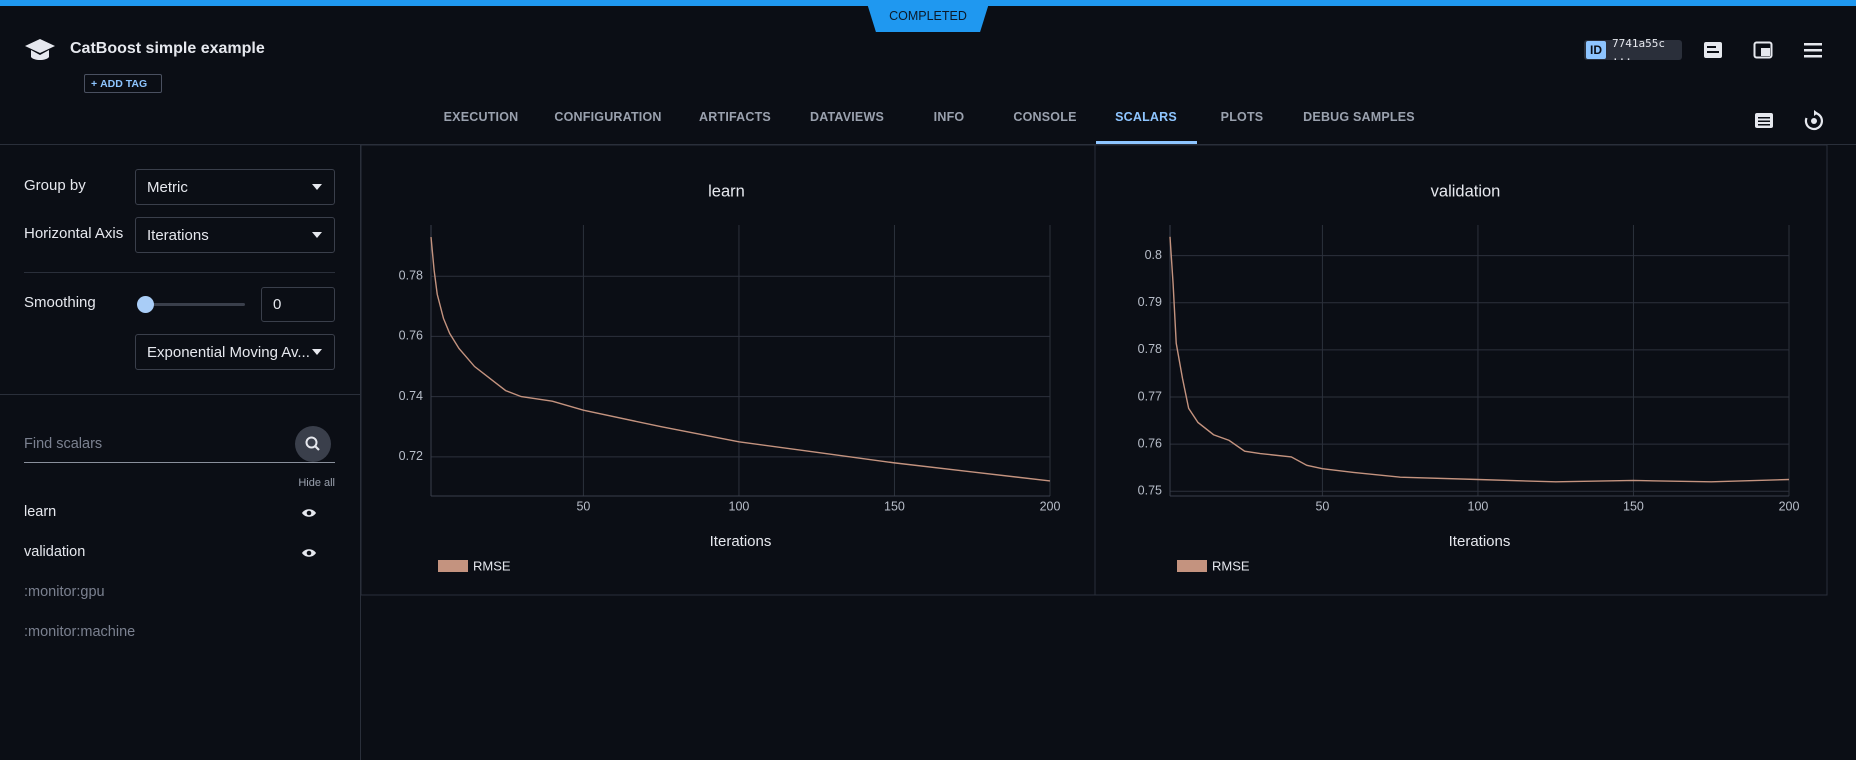 This screenshot has height=760, width=1856. I want to click on scalar-item: validation, so click(55, 552).